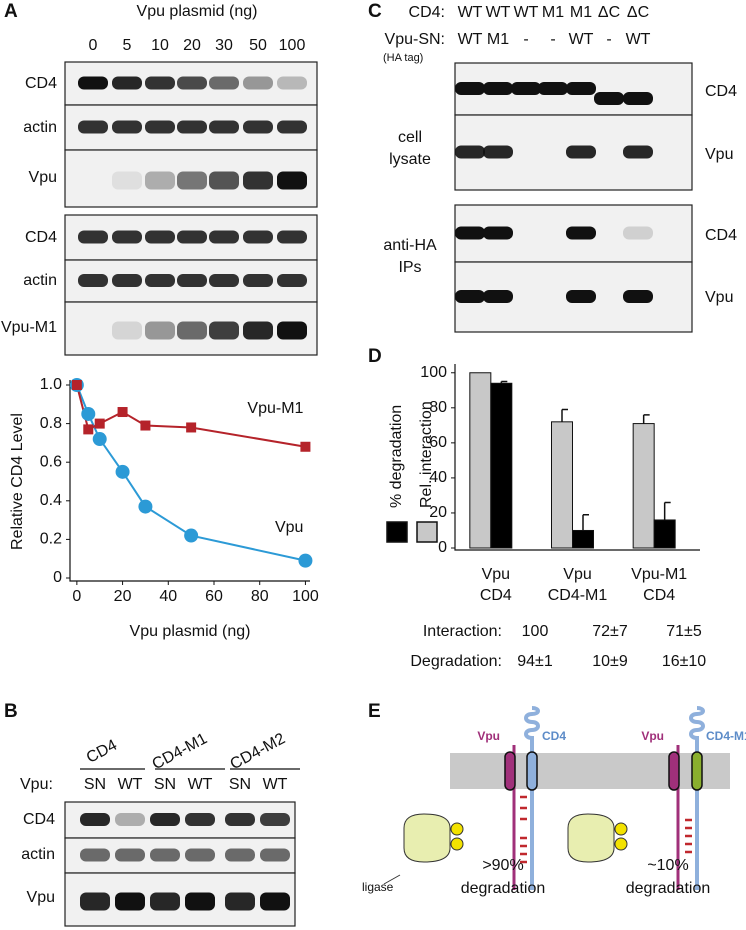 This screenshot has width=746, height=930. What do you see at coordinates (289, 527) in the screenshot?
I see `series-label: Vpu` at bounding box center [289, 527].